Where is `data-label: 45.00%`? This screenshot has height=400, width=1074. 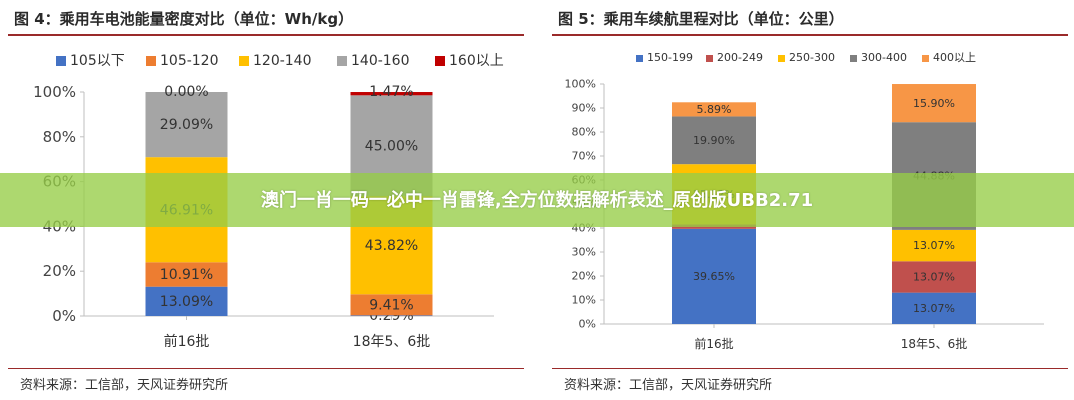 data-label: 45.00% is located at coordinates (391, 146).